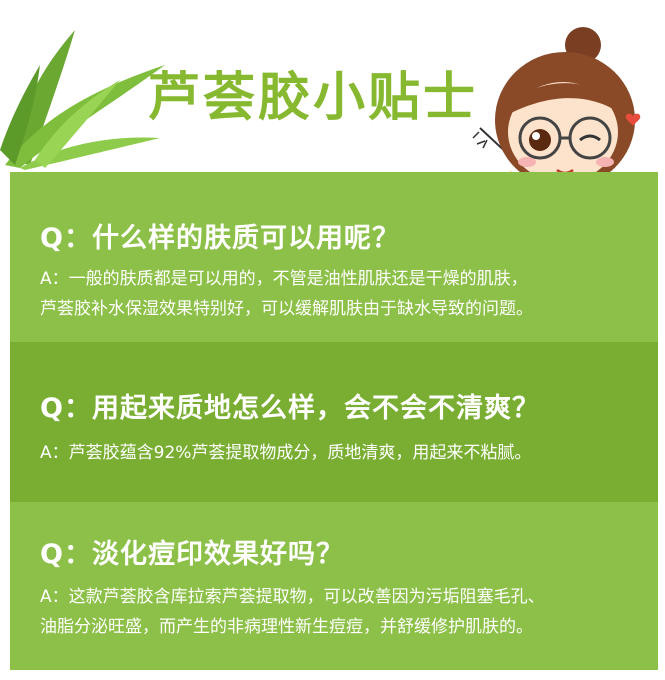  What do you see at coordinates (313, 98) in the screenshot?
I see `page-title: 芦荟胶小贴士` at bounding box center [313, 98].